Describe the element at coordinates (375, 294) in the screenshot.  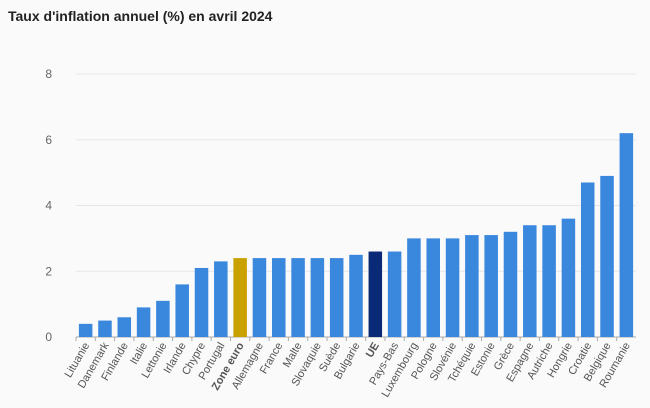
I see `bar-ue` at that location.